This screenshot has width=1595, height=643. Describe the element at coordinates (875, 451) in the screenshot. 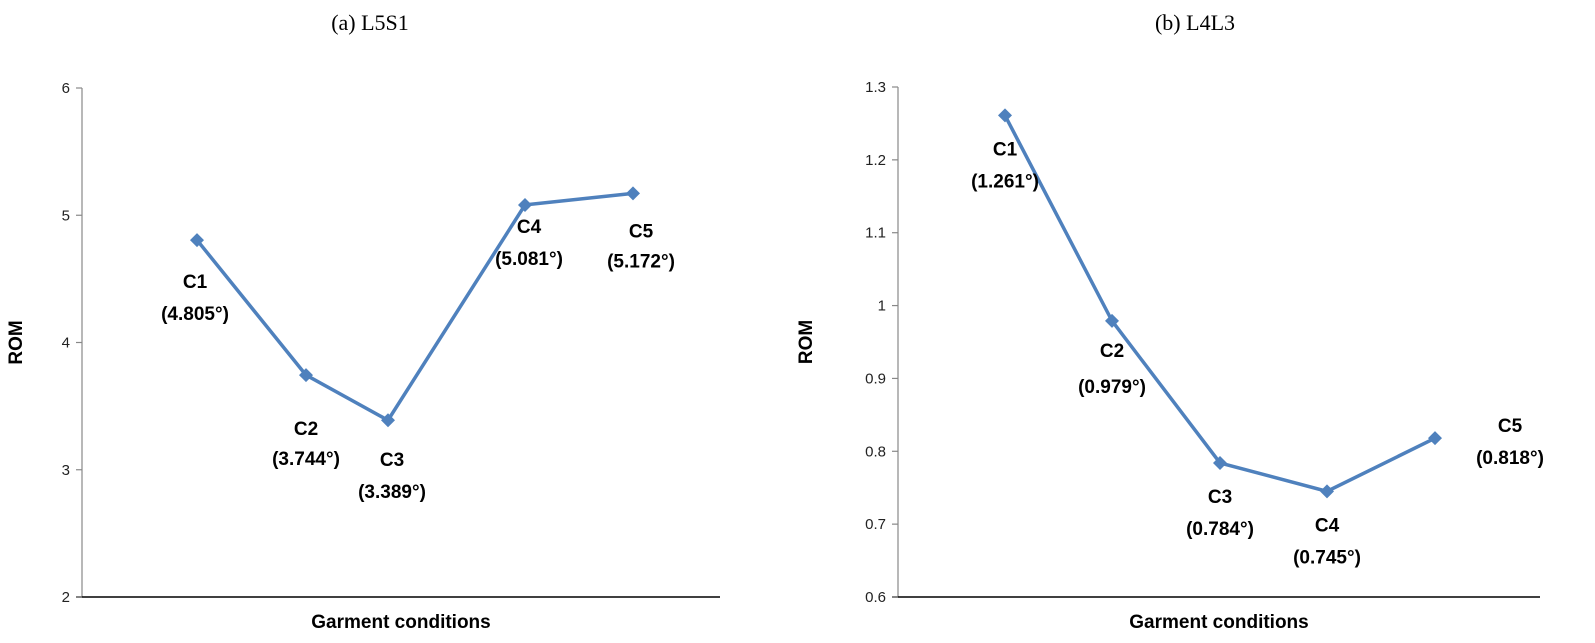

I see `y-tick-label: 0.8` at that location.